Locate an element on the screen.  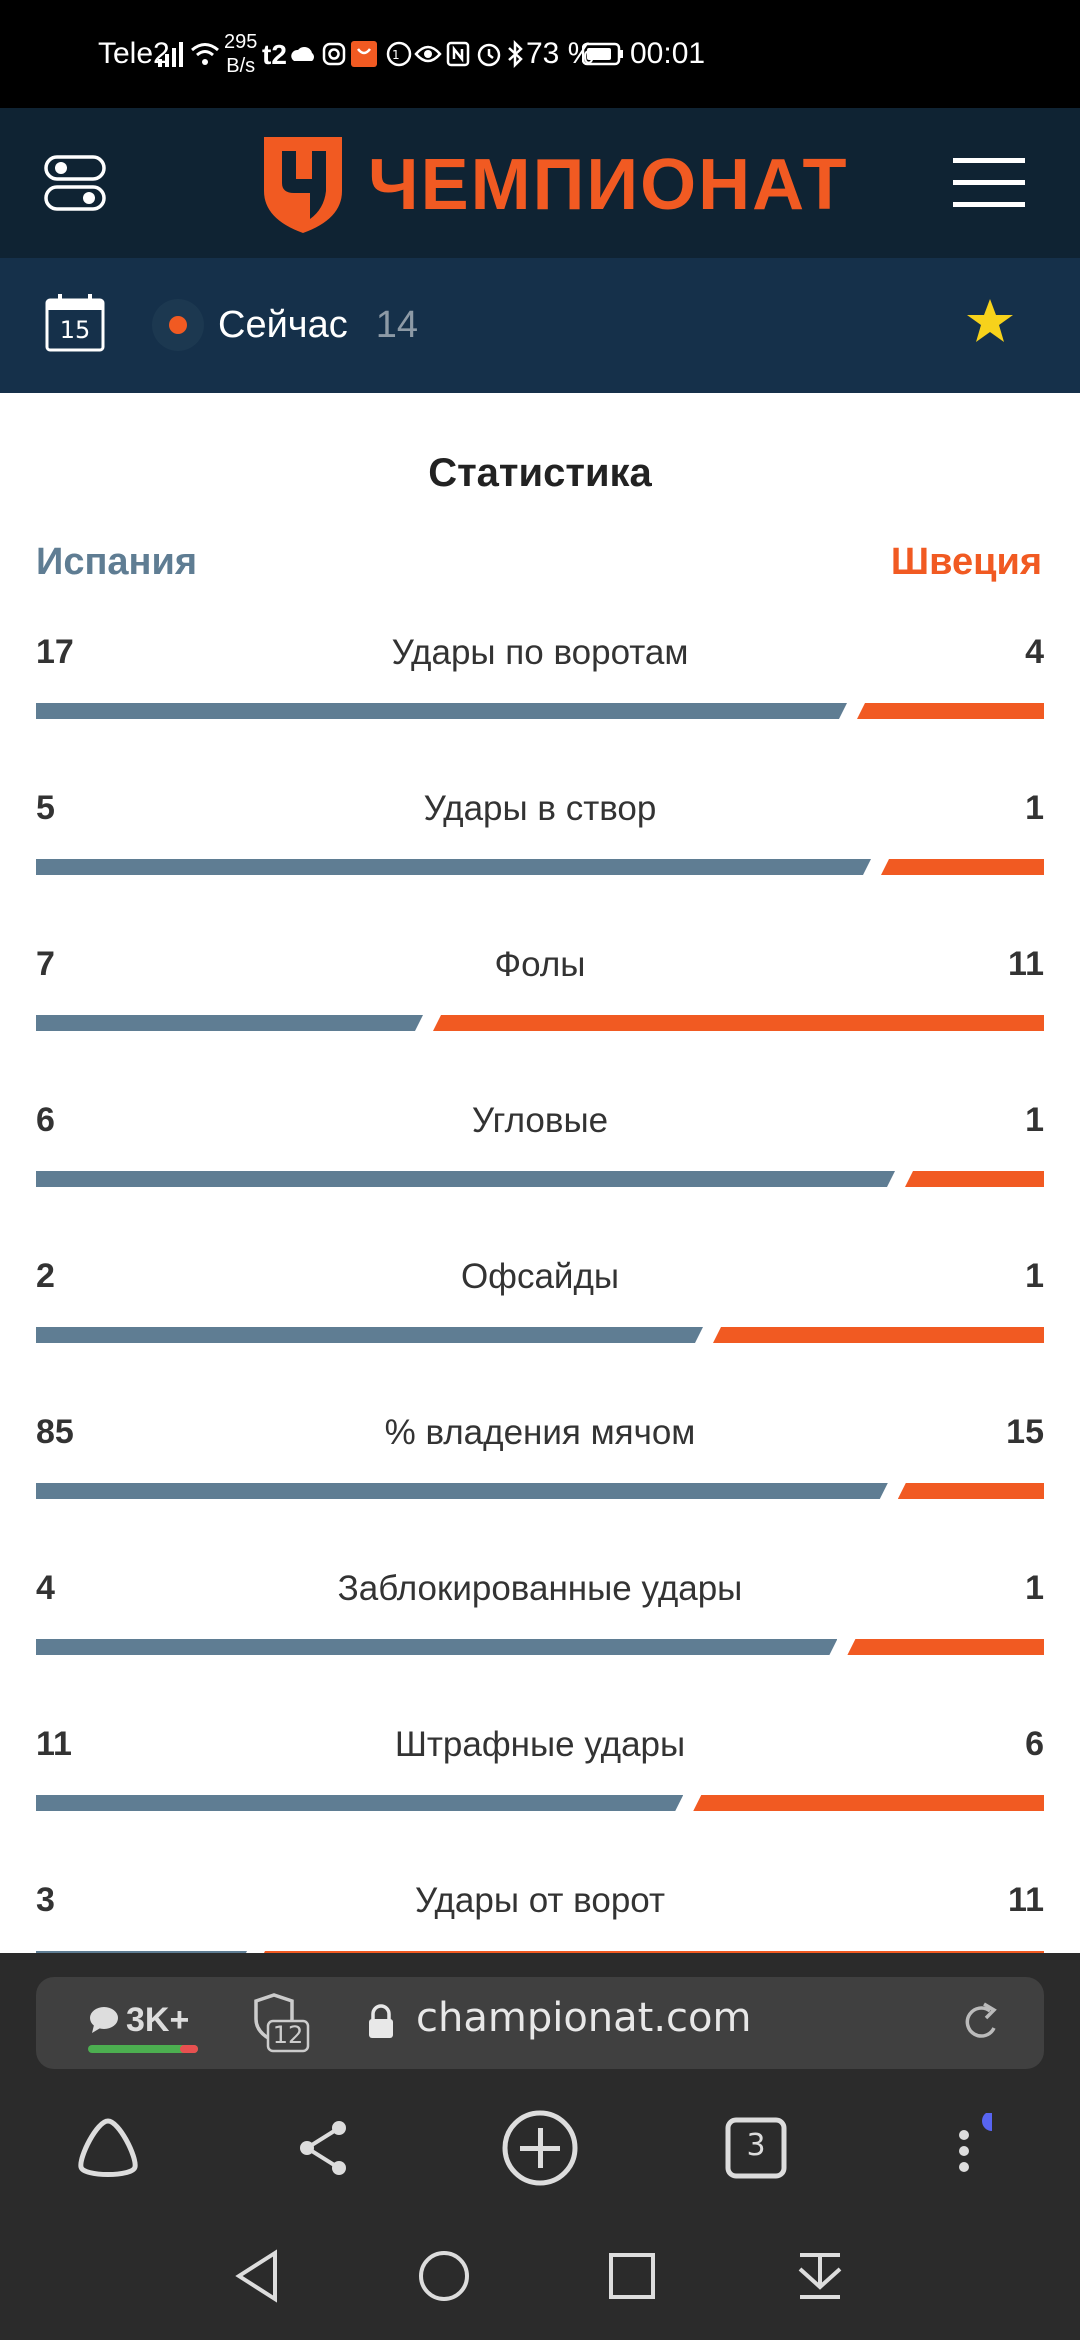
battery-icon is located at coordinates (603, 54).